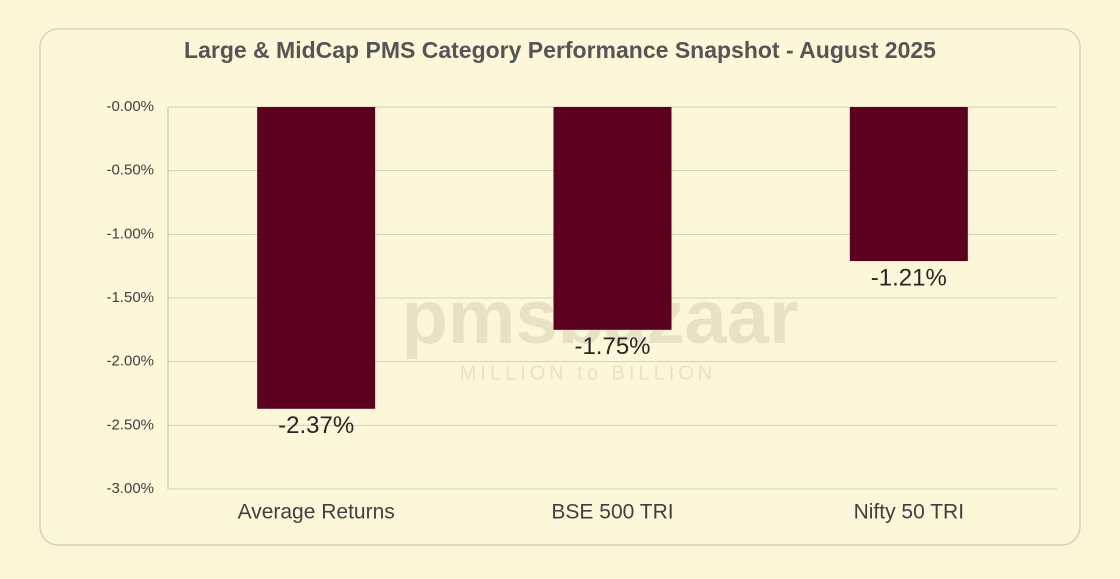  Describe the element at coordinates (130, 106) in the screenshot. I see `y-tick-label: -0.00%` at that location.